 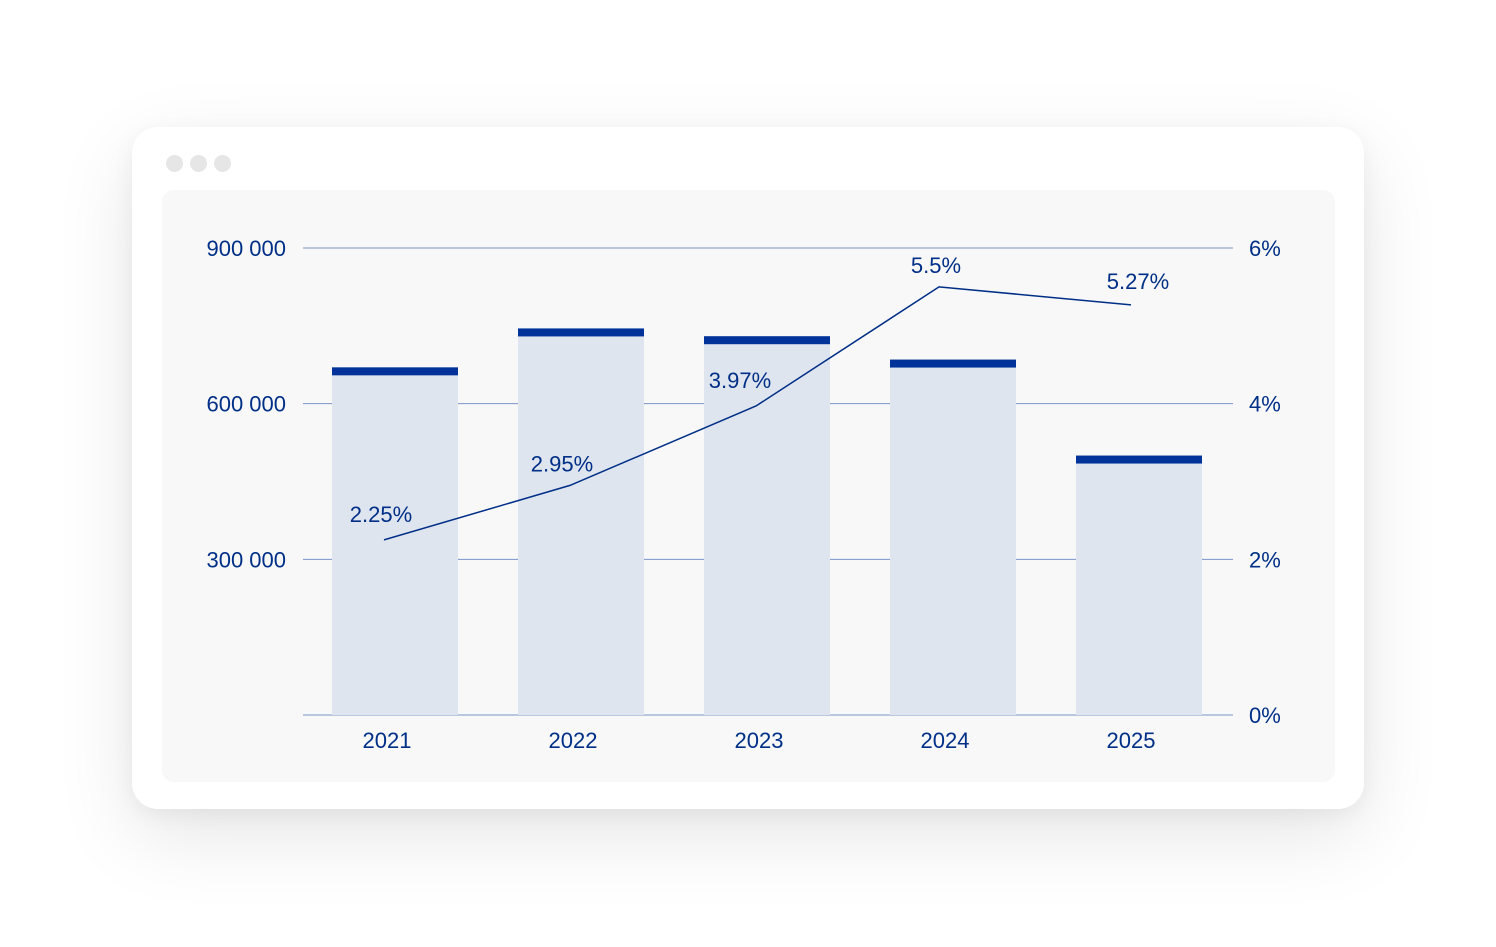 What do you see at coordinates (246, 404) in the screenshot?
I see `y-left-tick-label: 600 000` at bounding box center [246, 404].